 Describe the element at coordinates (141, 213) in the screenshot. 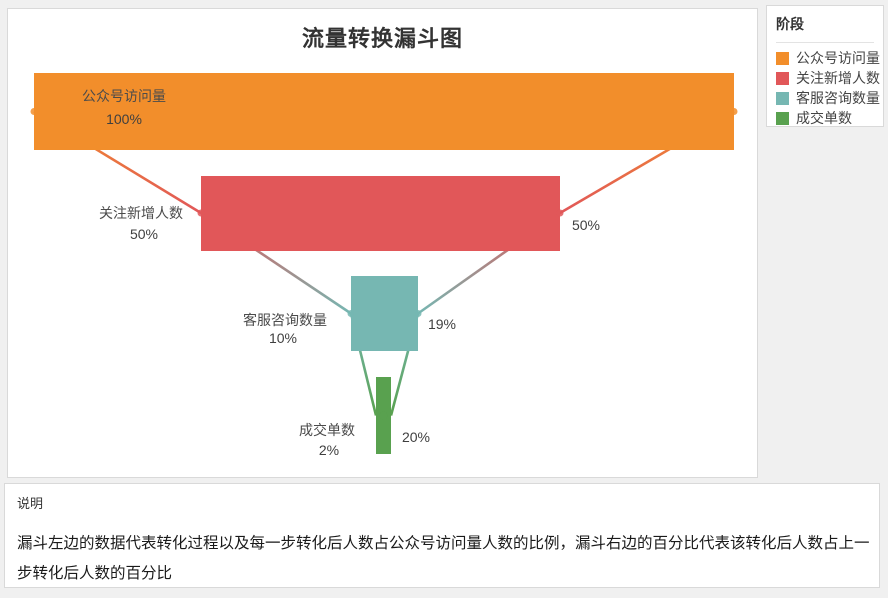

I see `stage-2-name-label: 关注新增人数` at that location.